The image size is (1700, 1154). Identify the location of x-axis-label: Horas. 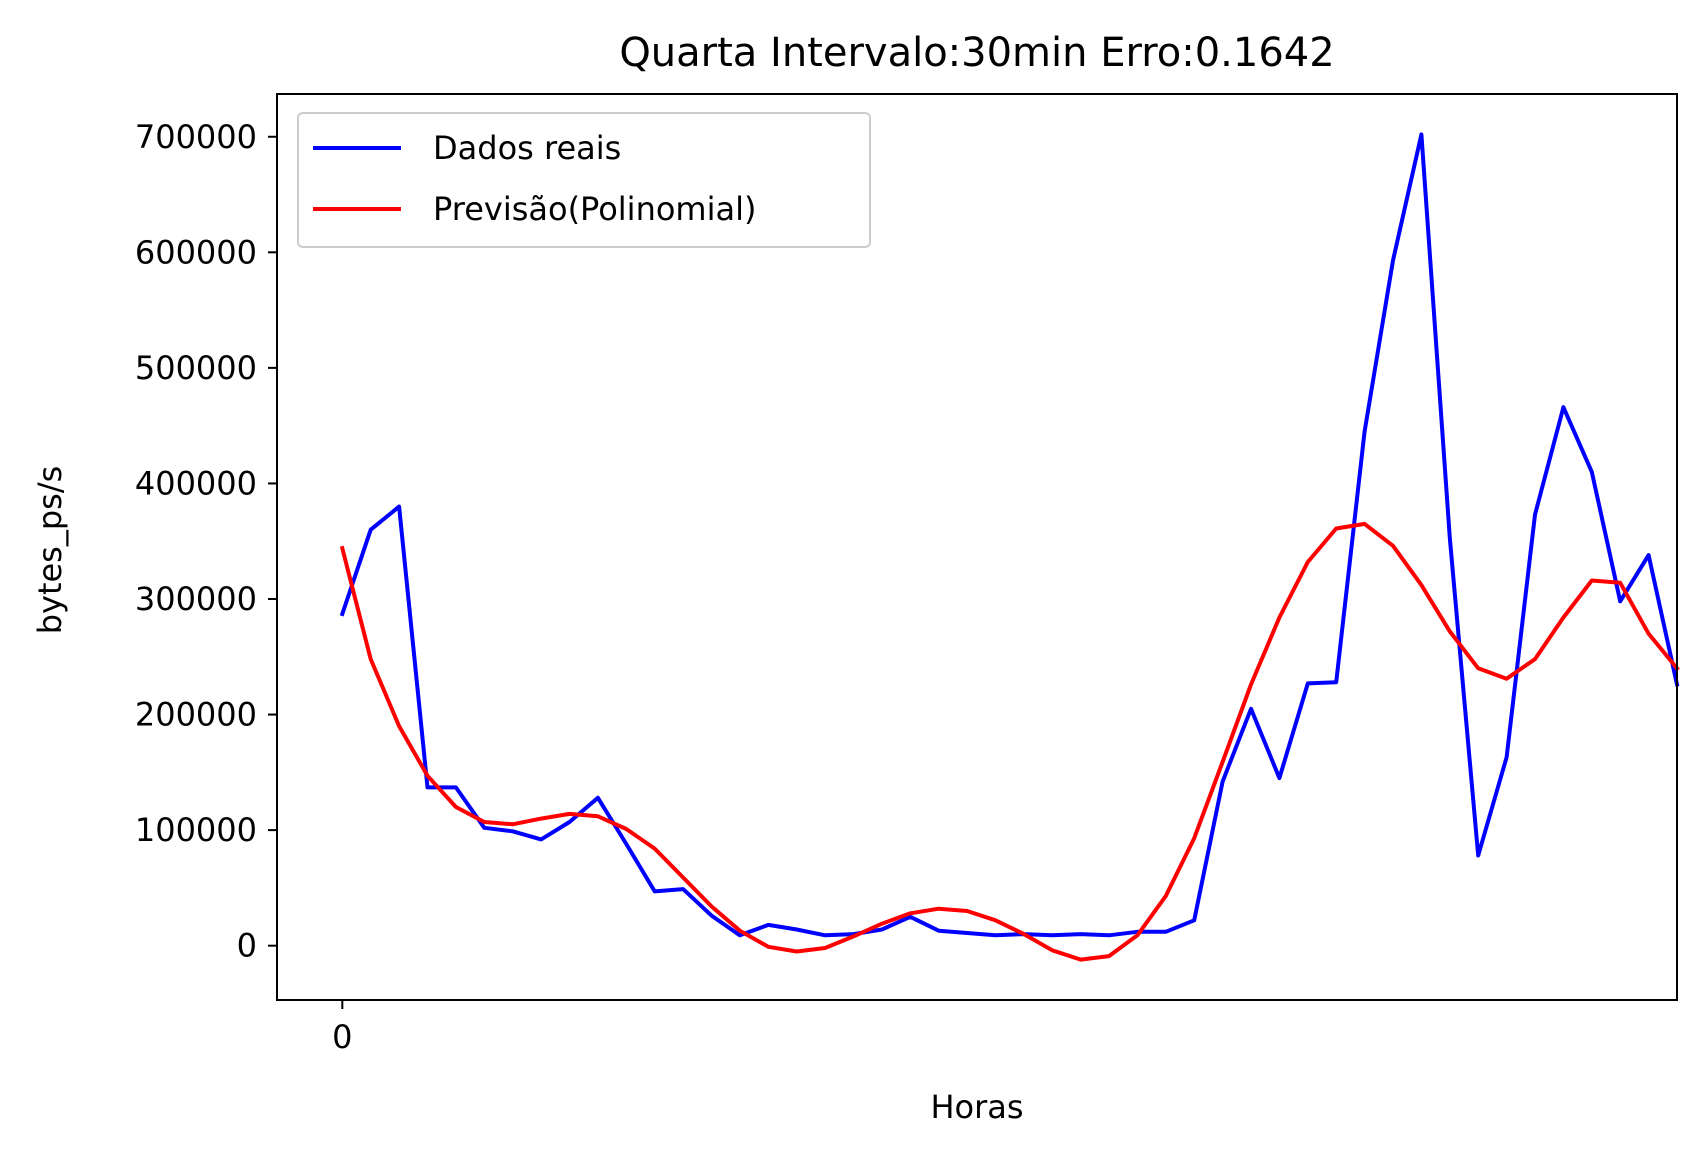
(976, 1107).